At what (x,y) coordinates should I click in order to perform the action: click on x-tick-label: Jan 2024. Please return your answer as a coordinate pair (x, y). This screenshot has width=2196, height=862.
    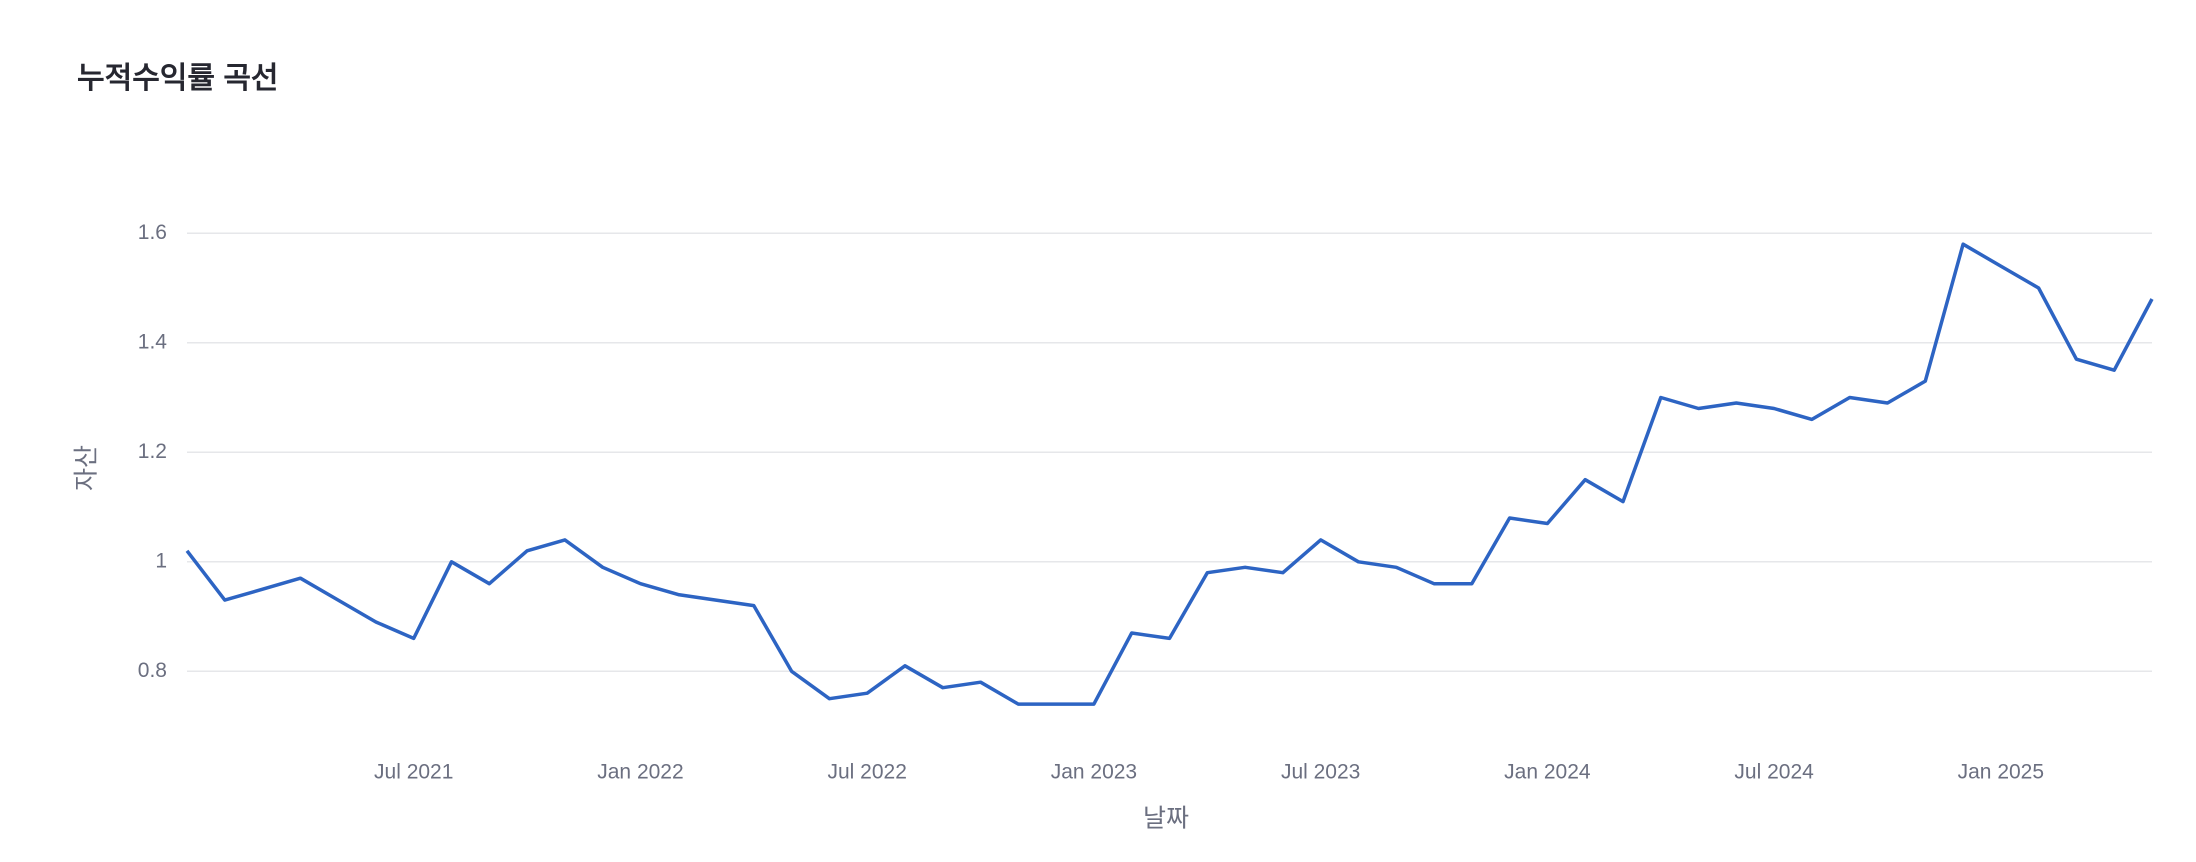
    Looking at the image, I should click on (1547, 772).